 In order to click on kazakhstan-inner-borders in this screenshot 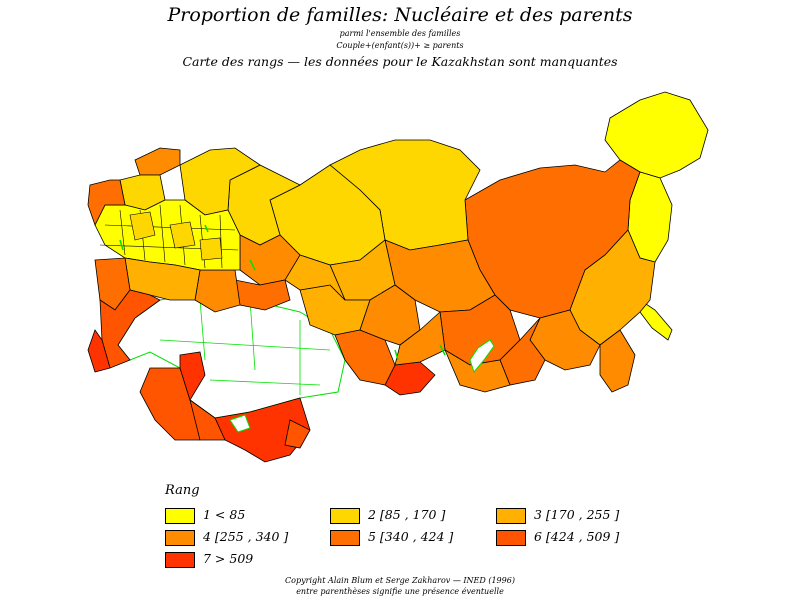, I will do `click(245, 347)`.